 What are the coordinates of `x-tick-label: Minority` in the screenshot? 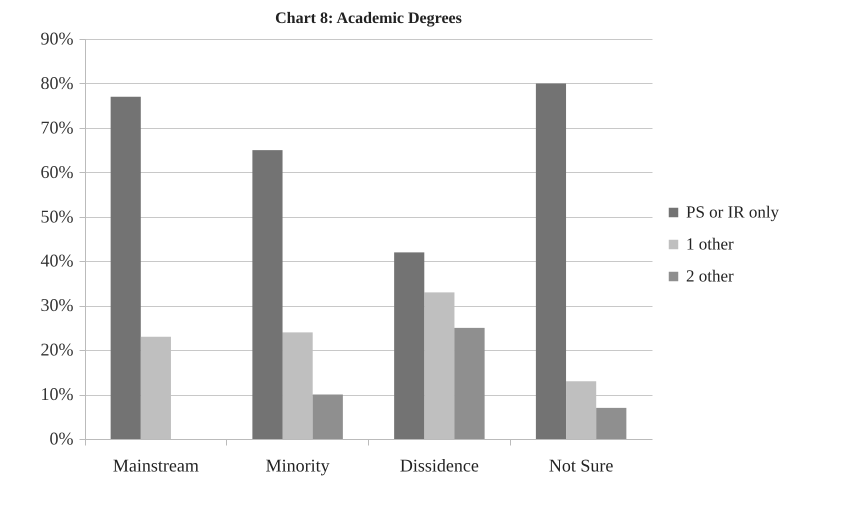 It's located at (298, 466).